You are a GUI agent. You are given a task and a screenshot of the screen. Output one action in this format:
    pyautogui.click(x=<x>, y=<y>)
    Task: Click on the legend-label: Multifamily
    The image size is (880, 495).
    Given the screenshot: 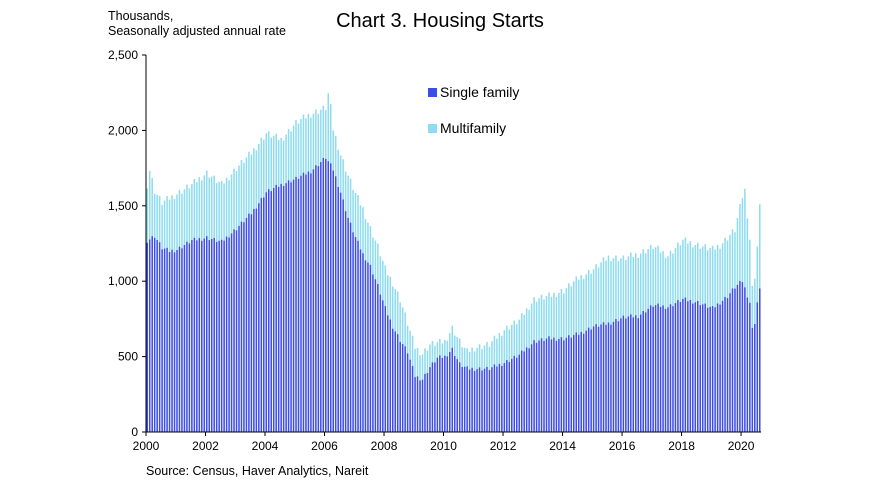 What is the action you would take?
    pyautogui.click(x=473, y=128)
    